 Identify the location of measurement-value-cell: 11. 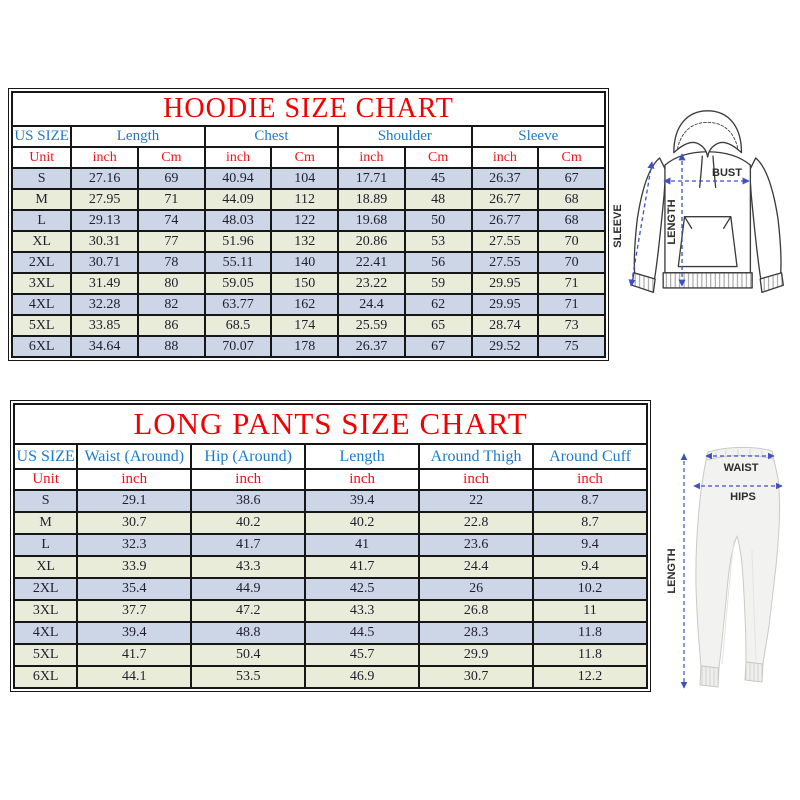
(590, 611).